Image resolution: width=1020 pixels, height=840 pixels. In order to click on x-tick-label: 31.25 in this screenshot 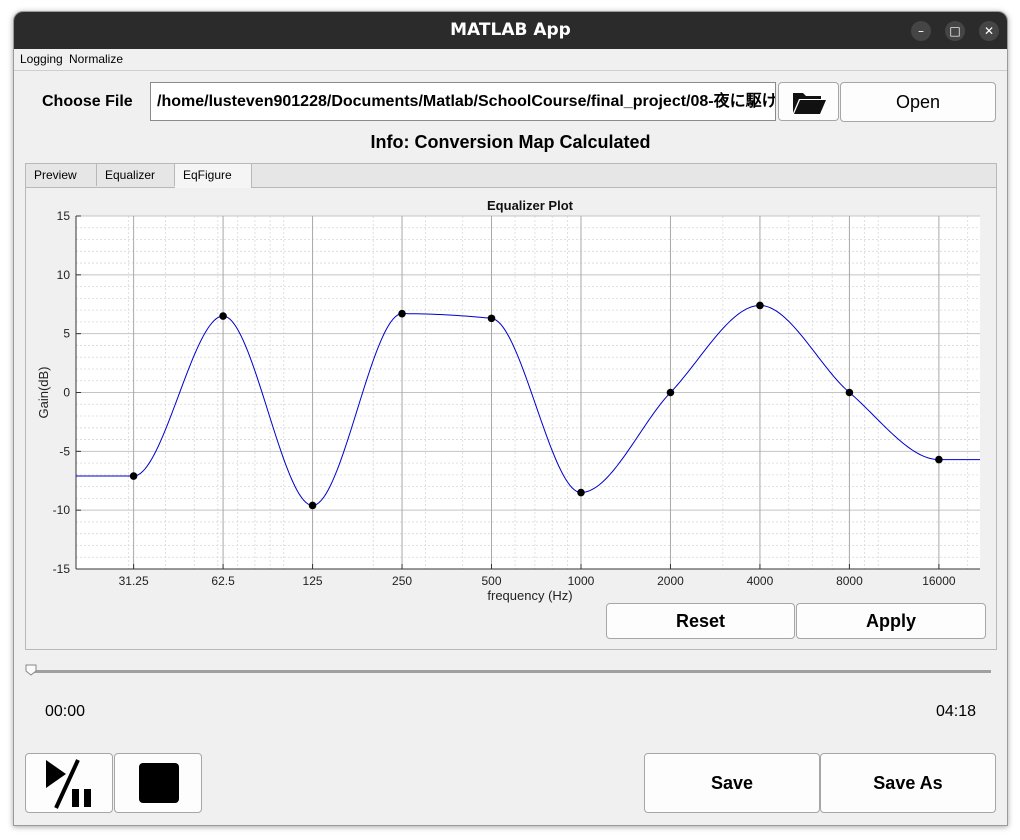, I will do `click(134, 581)`.